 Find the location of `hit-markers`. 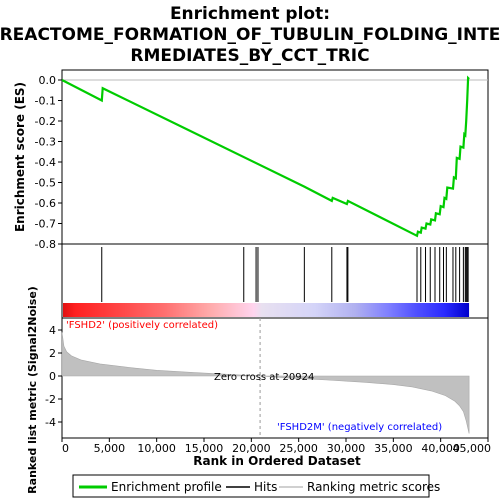

hit-markers is located at coordinates (285, 274).